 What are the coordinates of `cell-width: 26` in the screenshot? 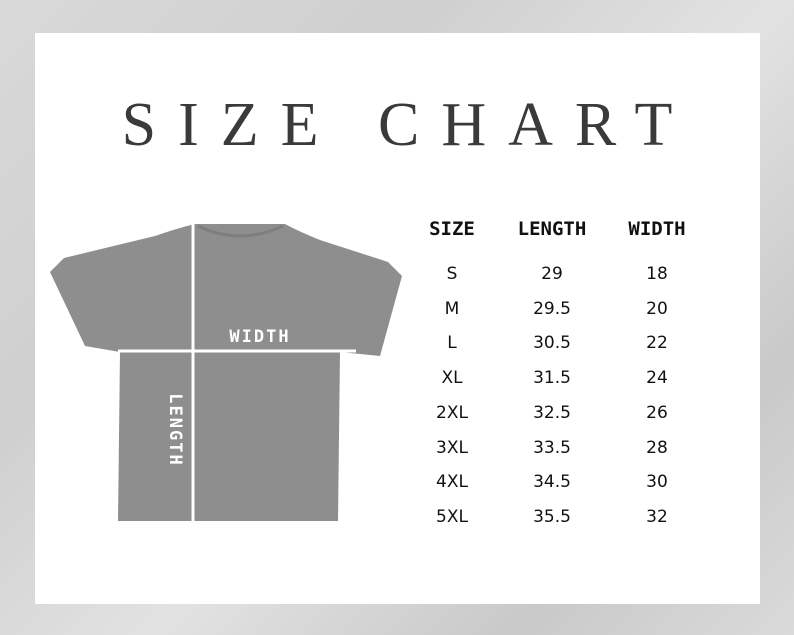 It's located at (657, 412).